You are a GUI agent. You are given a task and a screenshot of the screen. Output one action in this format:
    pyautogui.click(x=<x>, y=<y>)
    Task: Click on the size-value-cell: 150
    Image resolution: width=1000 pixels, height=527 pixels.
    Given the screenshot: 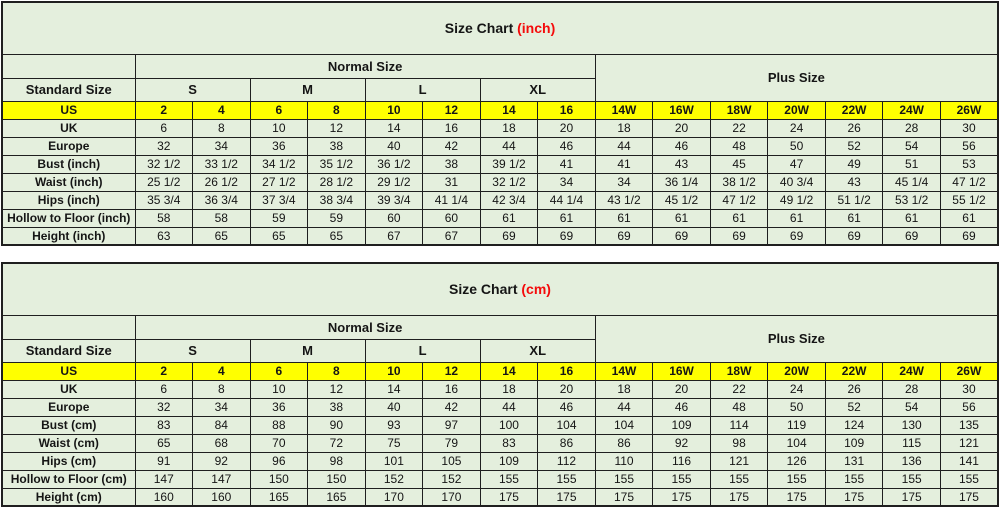 What is the action you would take?
    pyautogui.click(x=336, y=479)
    